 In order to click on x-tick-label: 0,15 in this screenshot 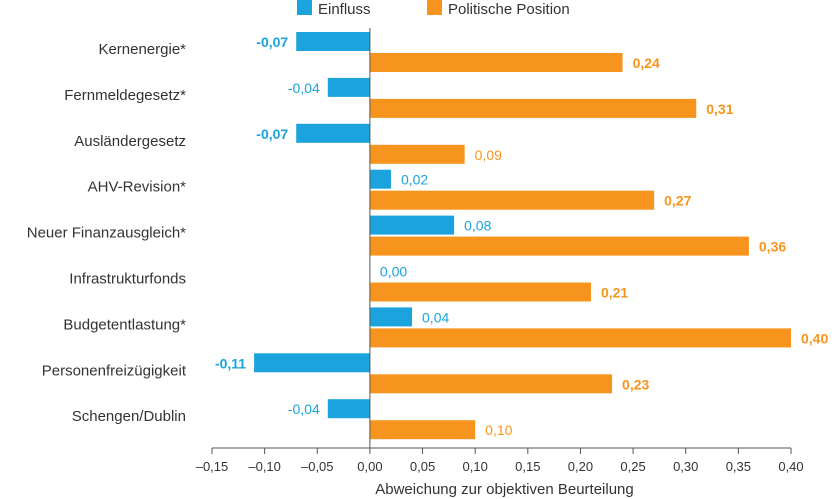, I will do `click(527, 466)`.